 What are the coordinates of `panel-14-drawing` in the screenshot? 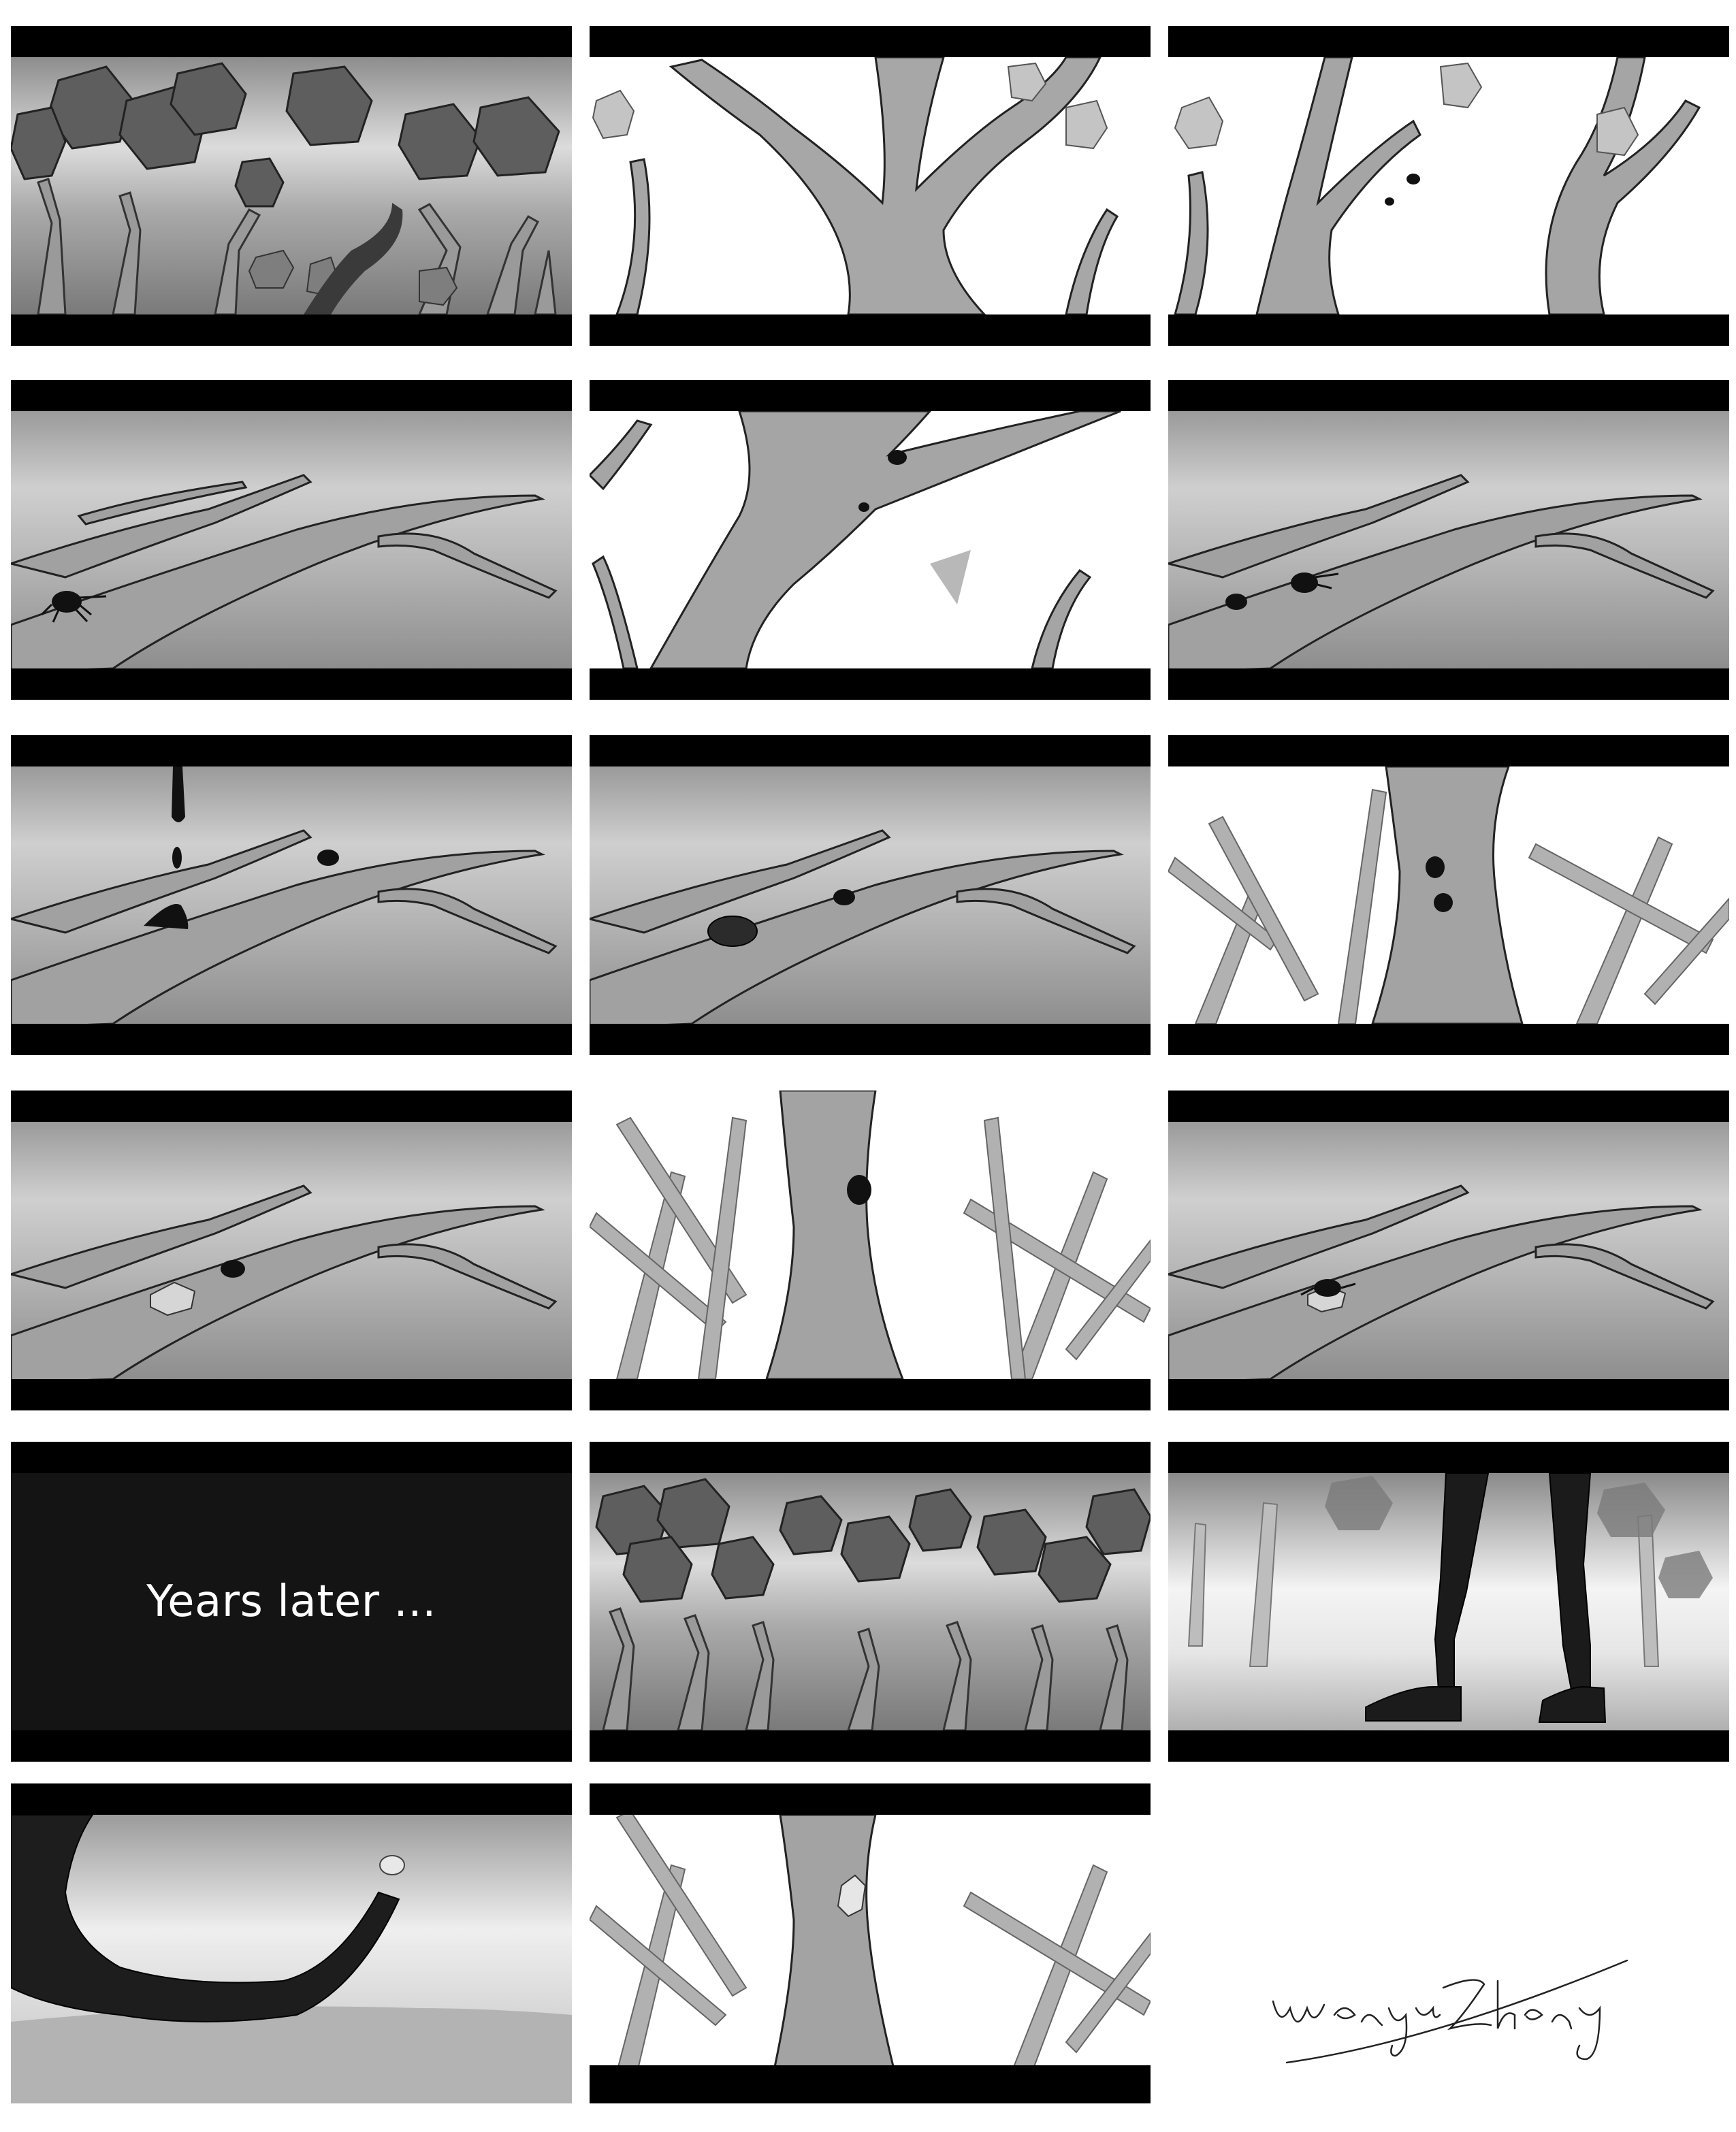 It's located at (870, 1603).